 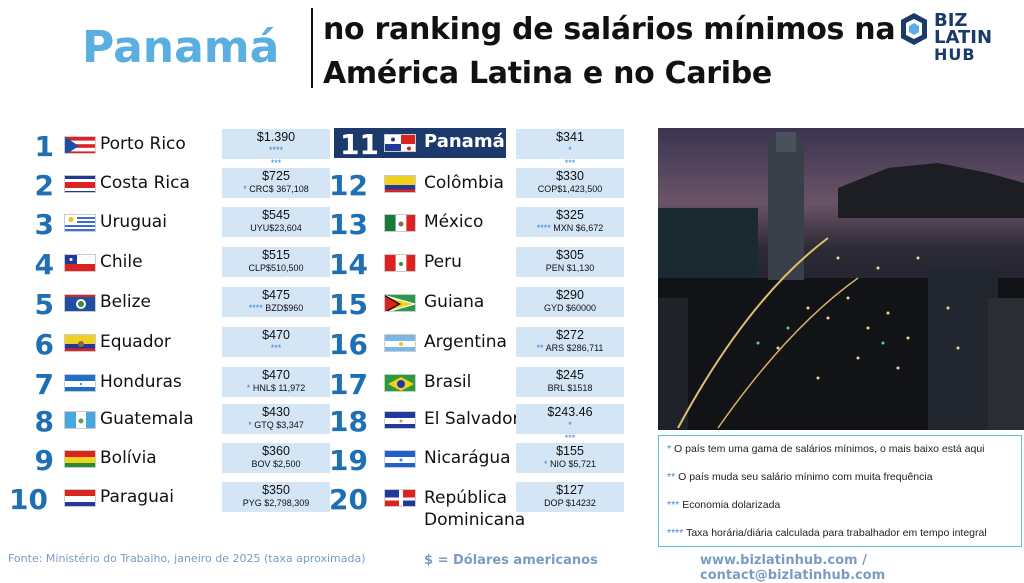 I want to click on wage-local: ARS $286,711, so click(x=574, y=348).